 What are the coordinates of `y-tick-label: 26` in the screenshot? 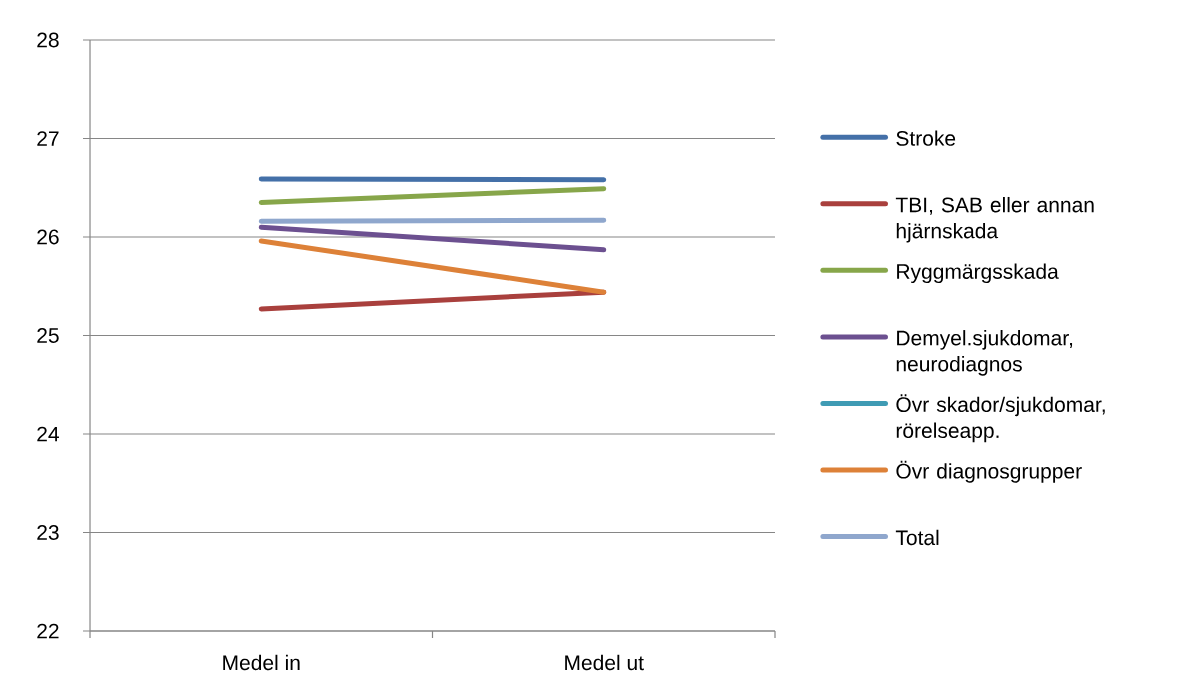 It's located at (48, 237).